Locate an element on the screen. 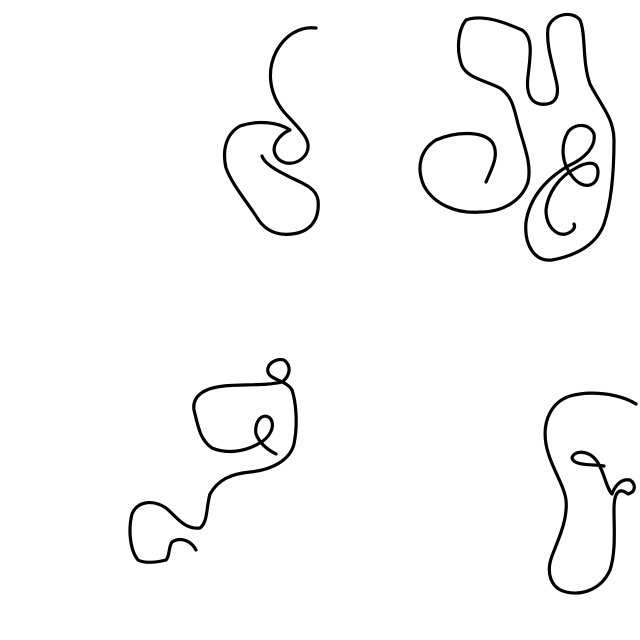 This screenshot has width=640, height=640. doodle-top-left is located at coordinates (271, 131).